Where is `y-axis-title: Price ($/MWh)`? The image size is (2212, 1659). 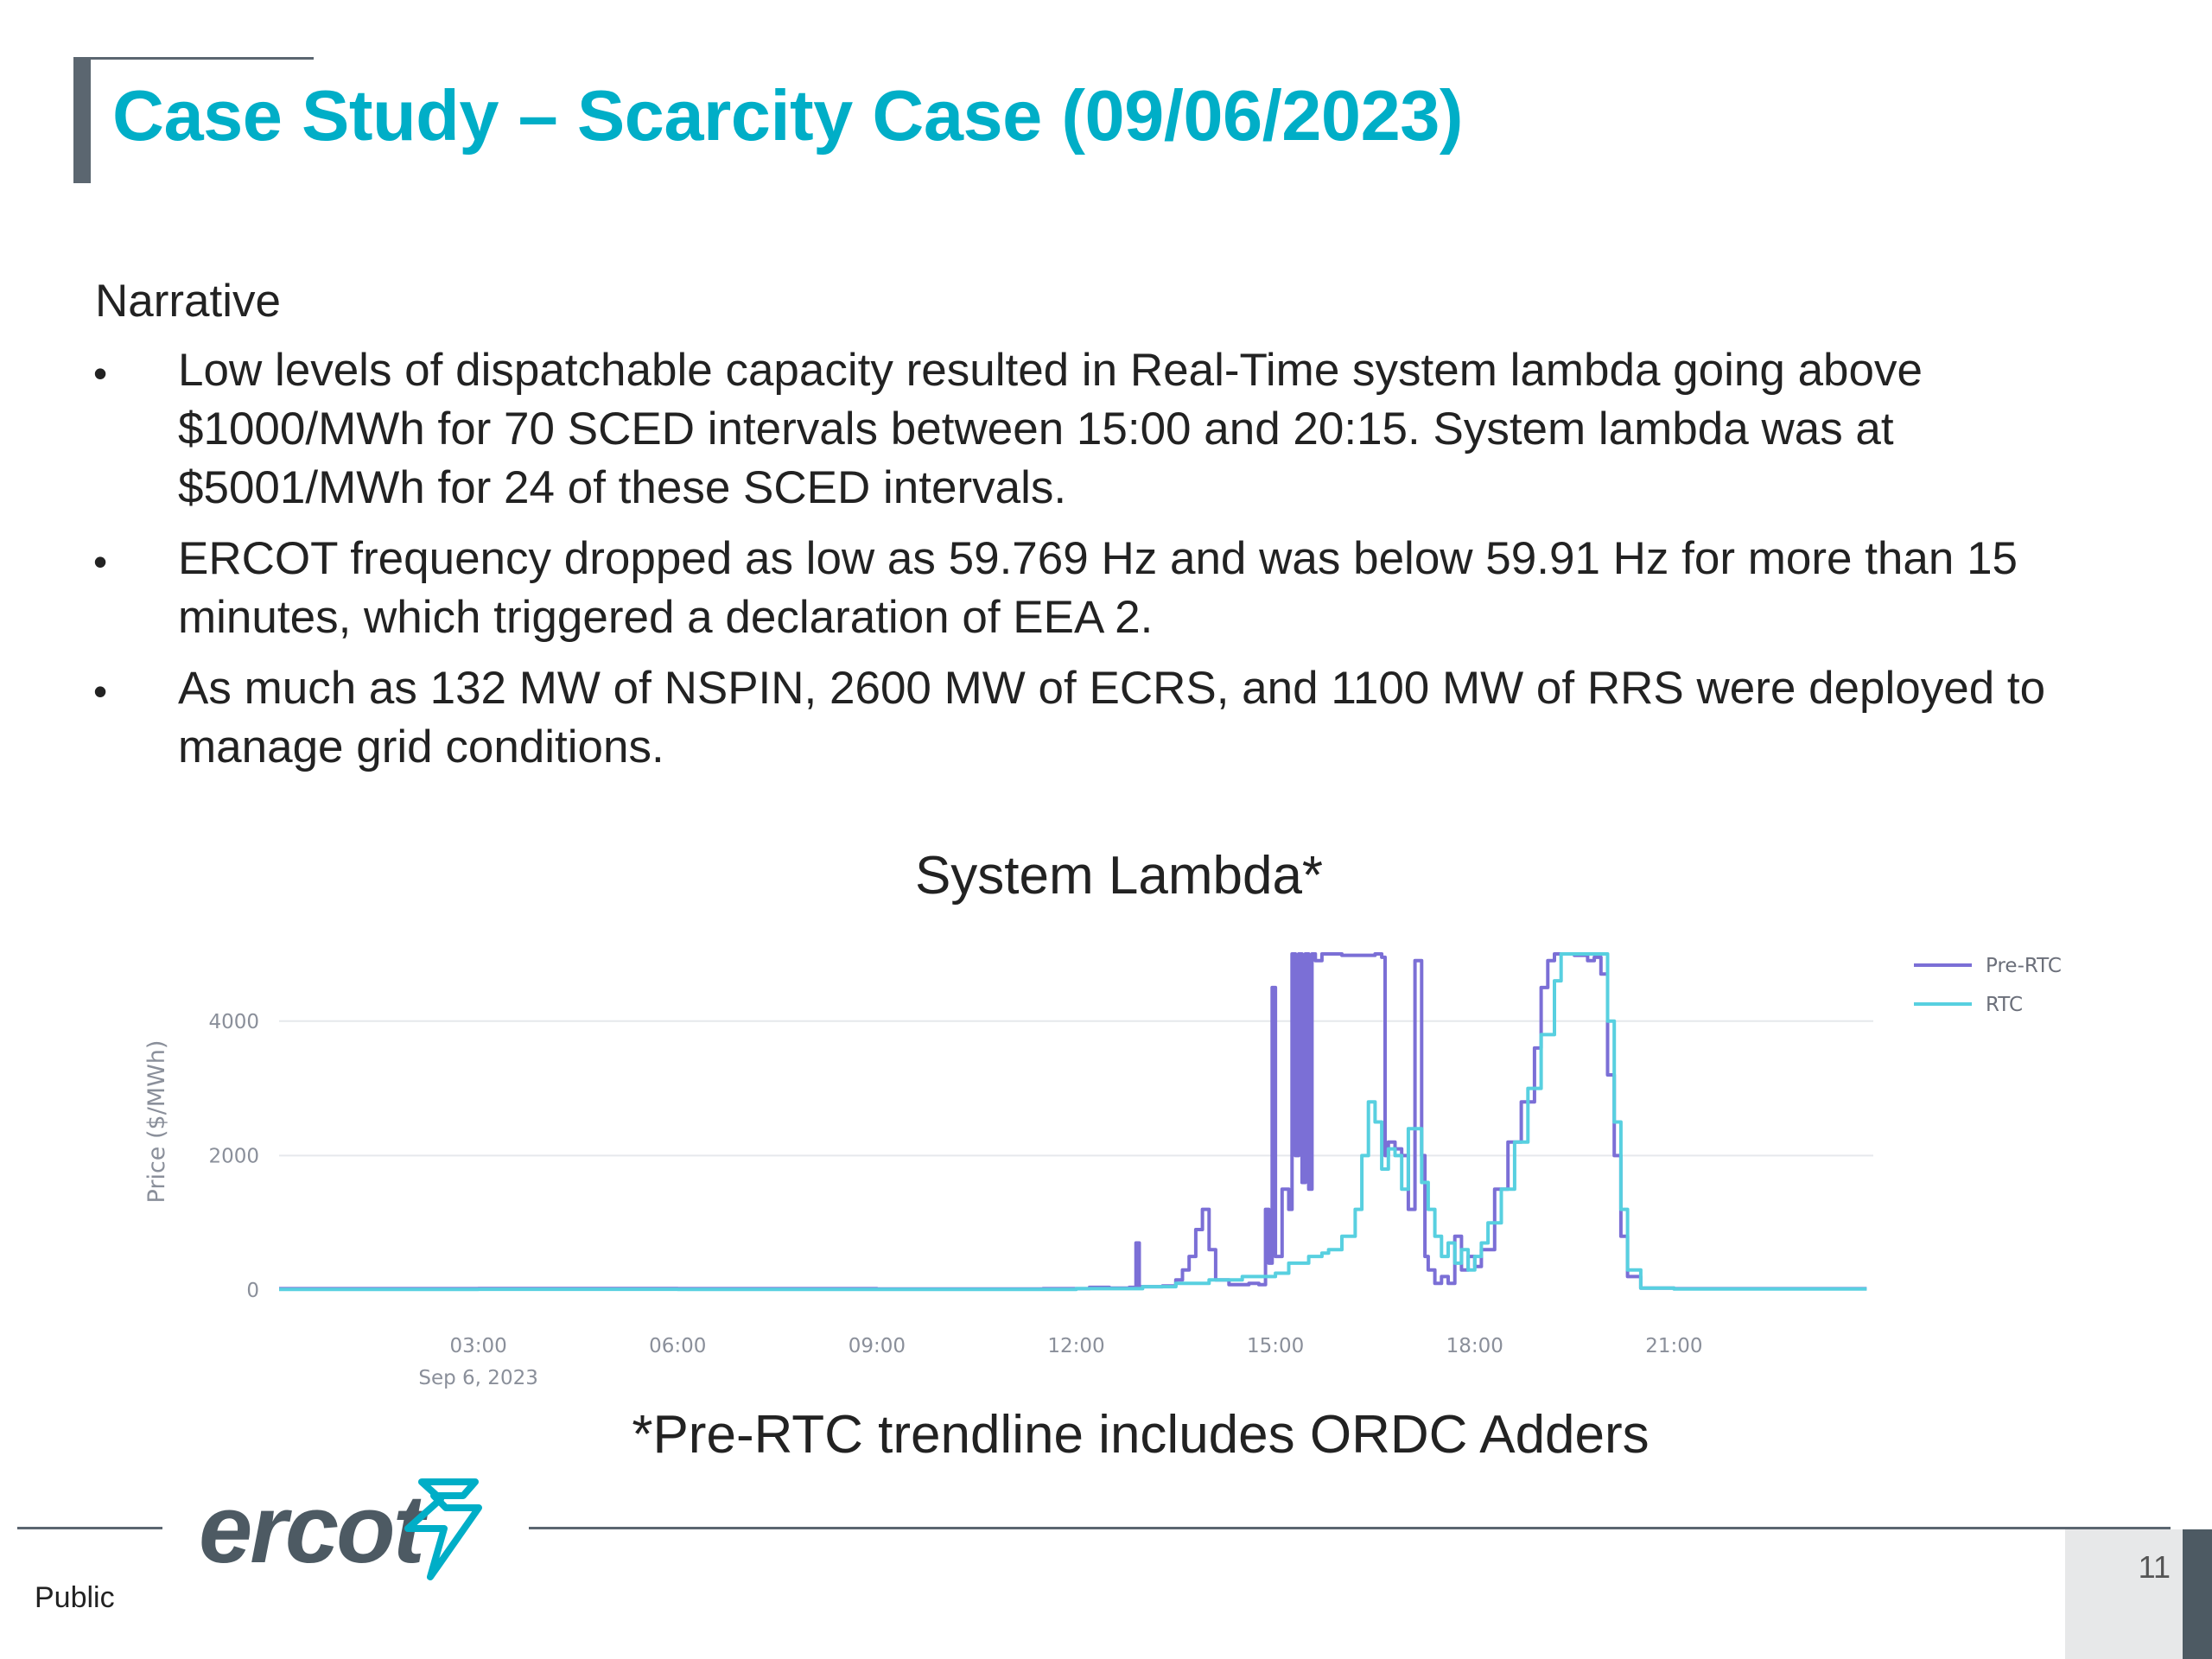 y-axis-title: Price ($/MWh) is located at coordinates (156, 1122).